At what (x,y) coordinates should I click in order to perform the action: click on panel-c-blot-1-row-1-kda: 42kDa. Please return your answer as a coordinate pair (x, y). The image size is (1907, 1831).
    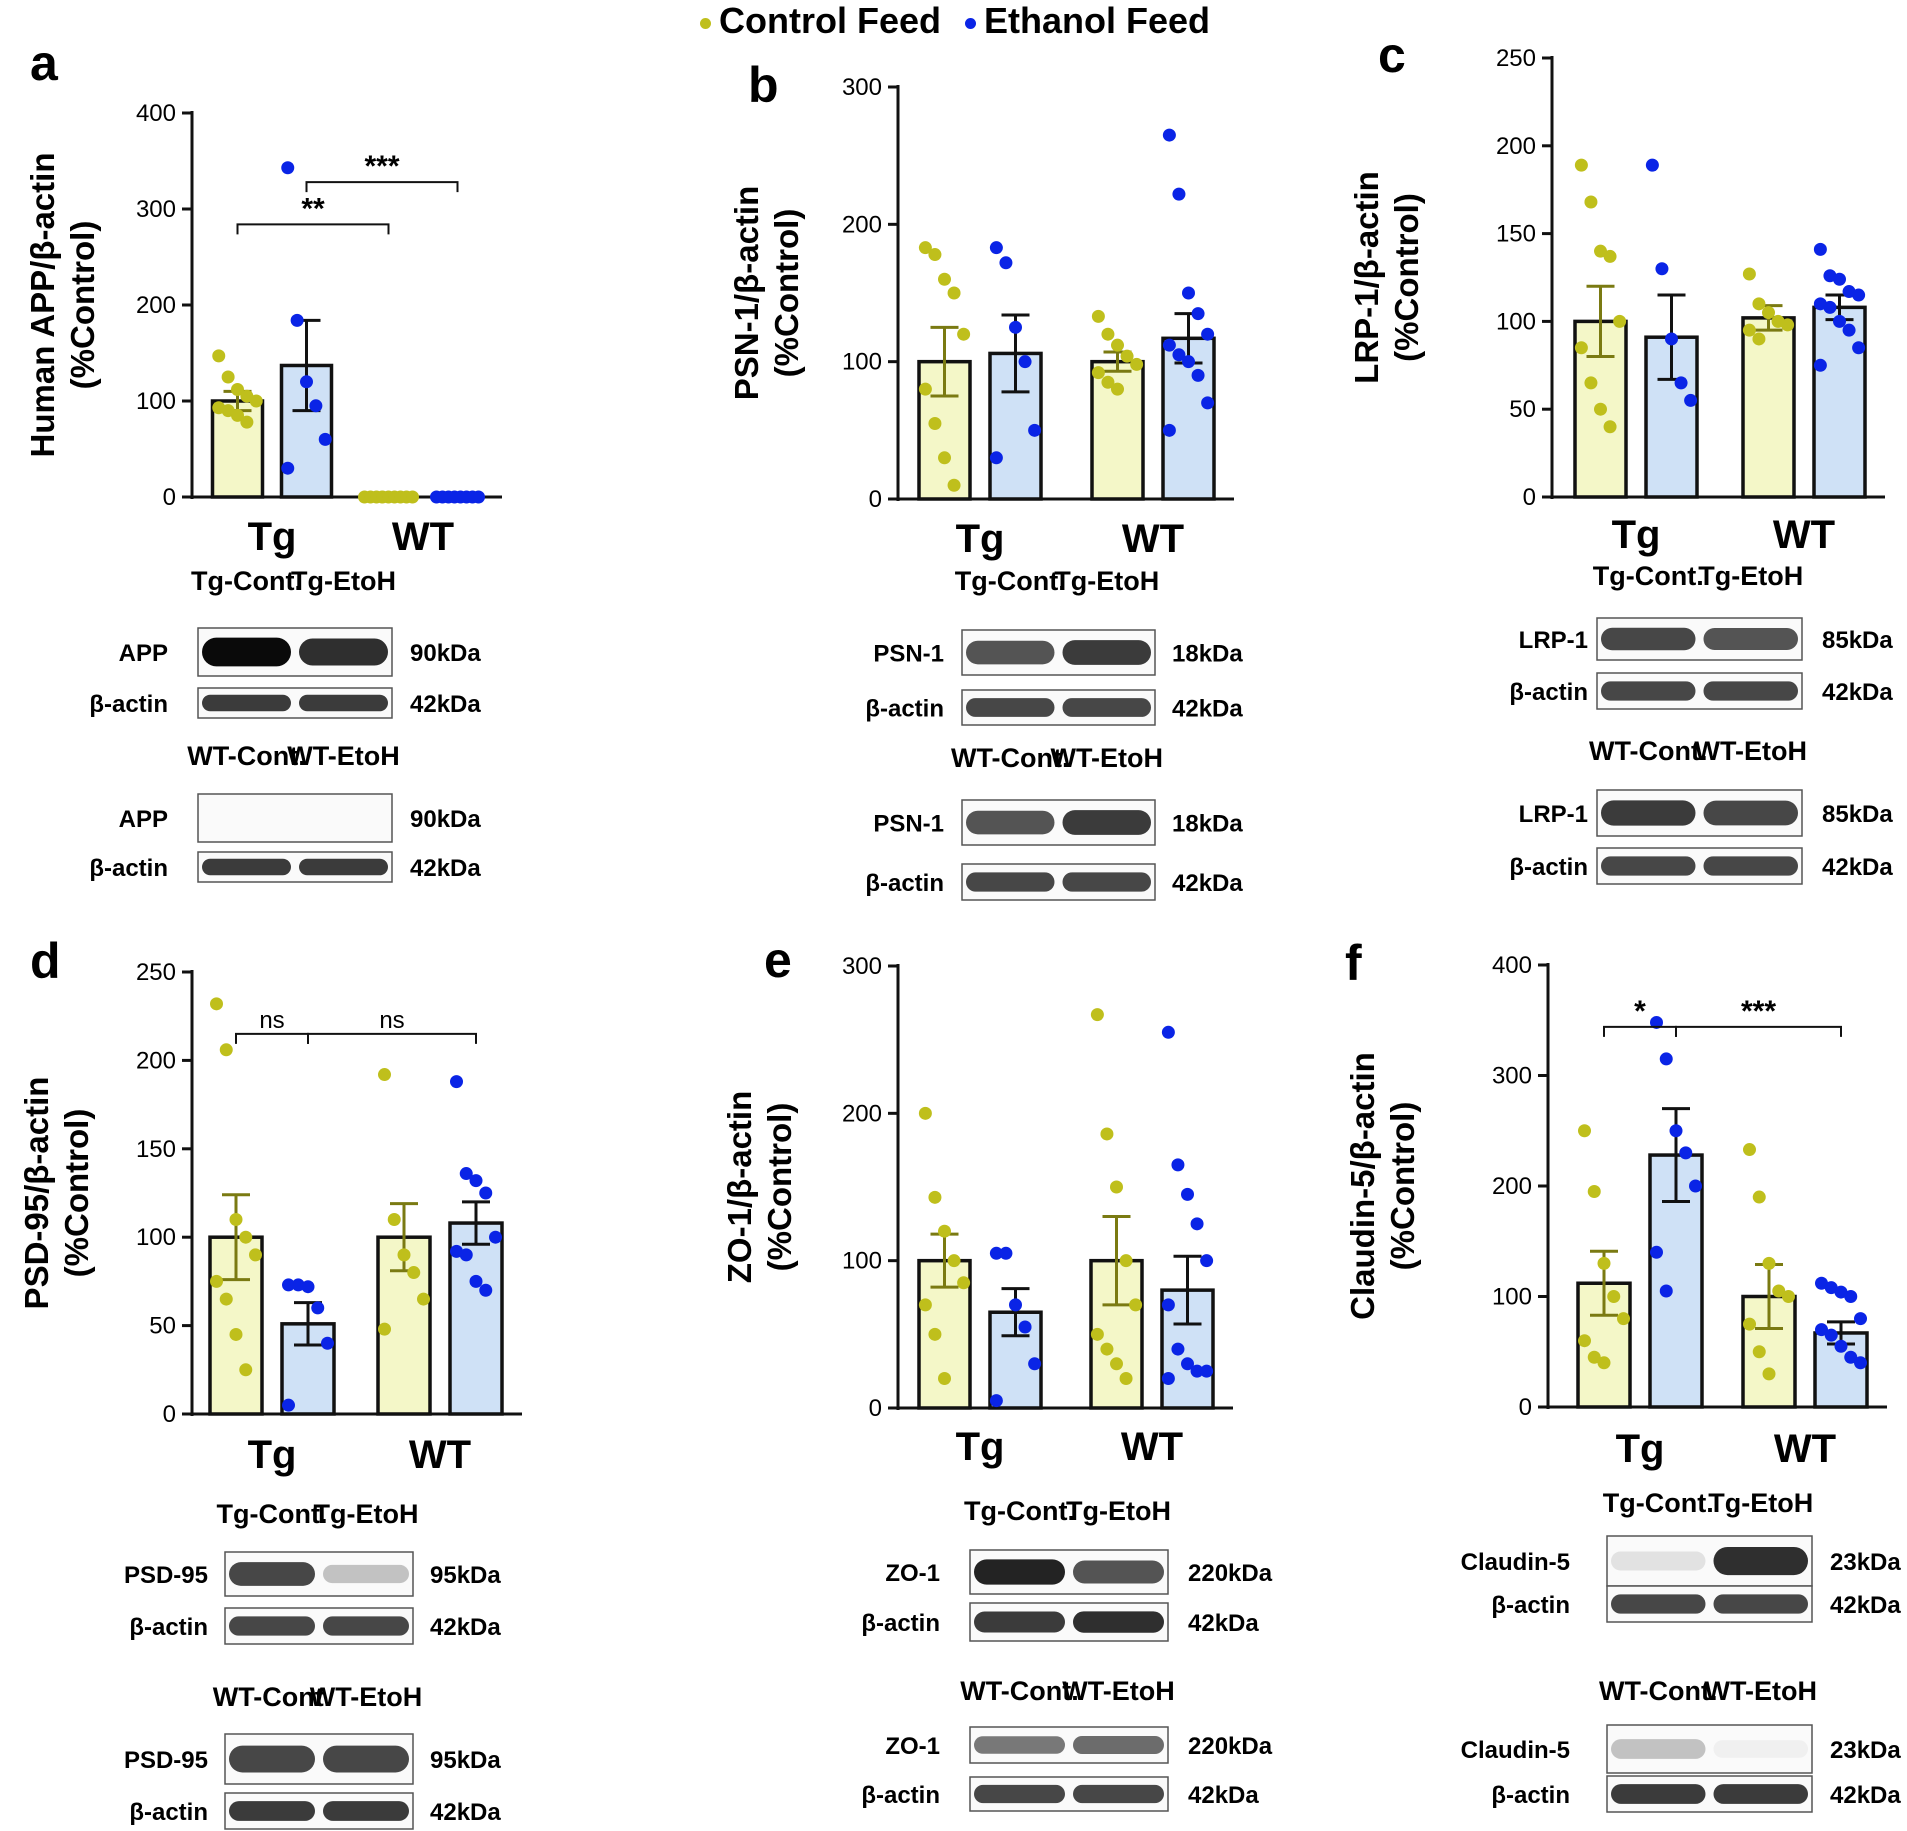
    Looking at the image, I should click on (1857, 867).